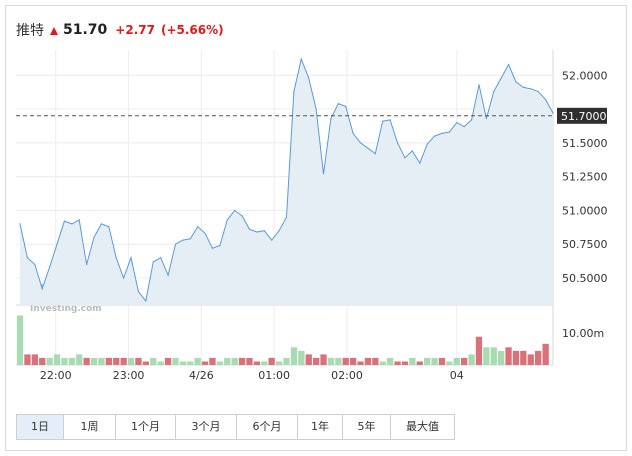  What do you see at coordinates (206, 427) in the screenshot?
I see `range-button: 3个月` at bounding box center [206, 427].